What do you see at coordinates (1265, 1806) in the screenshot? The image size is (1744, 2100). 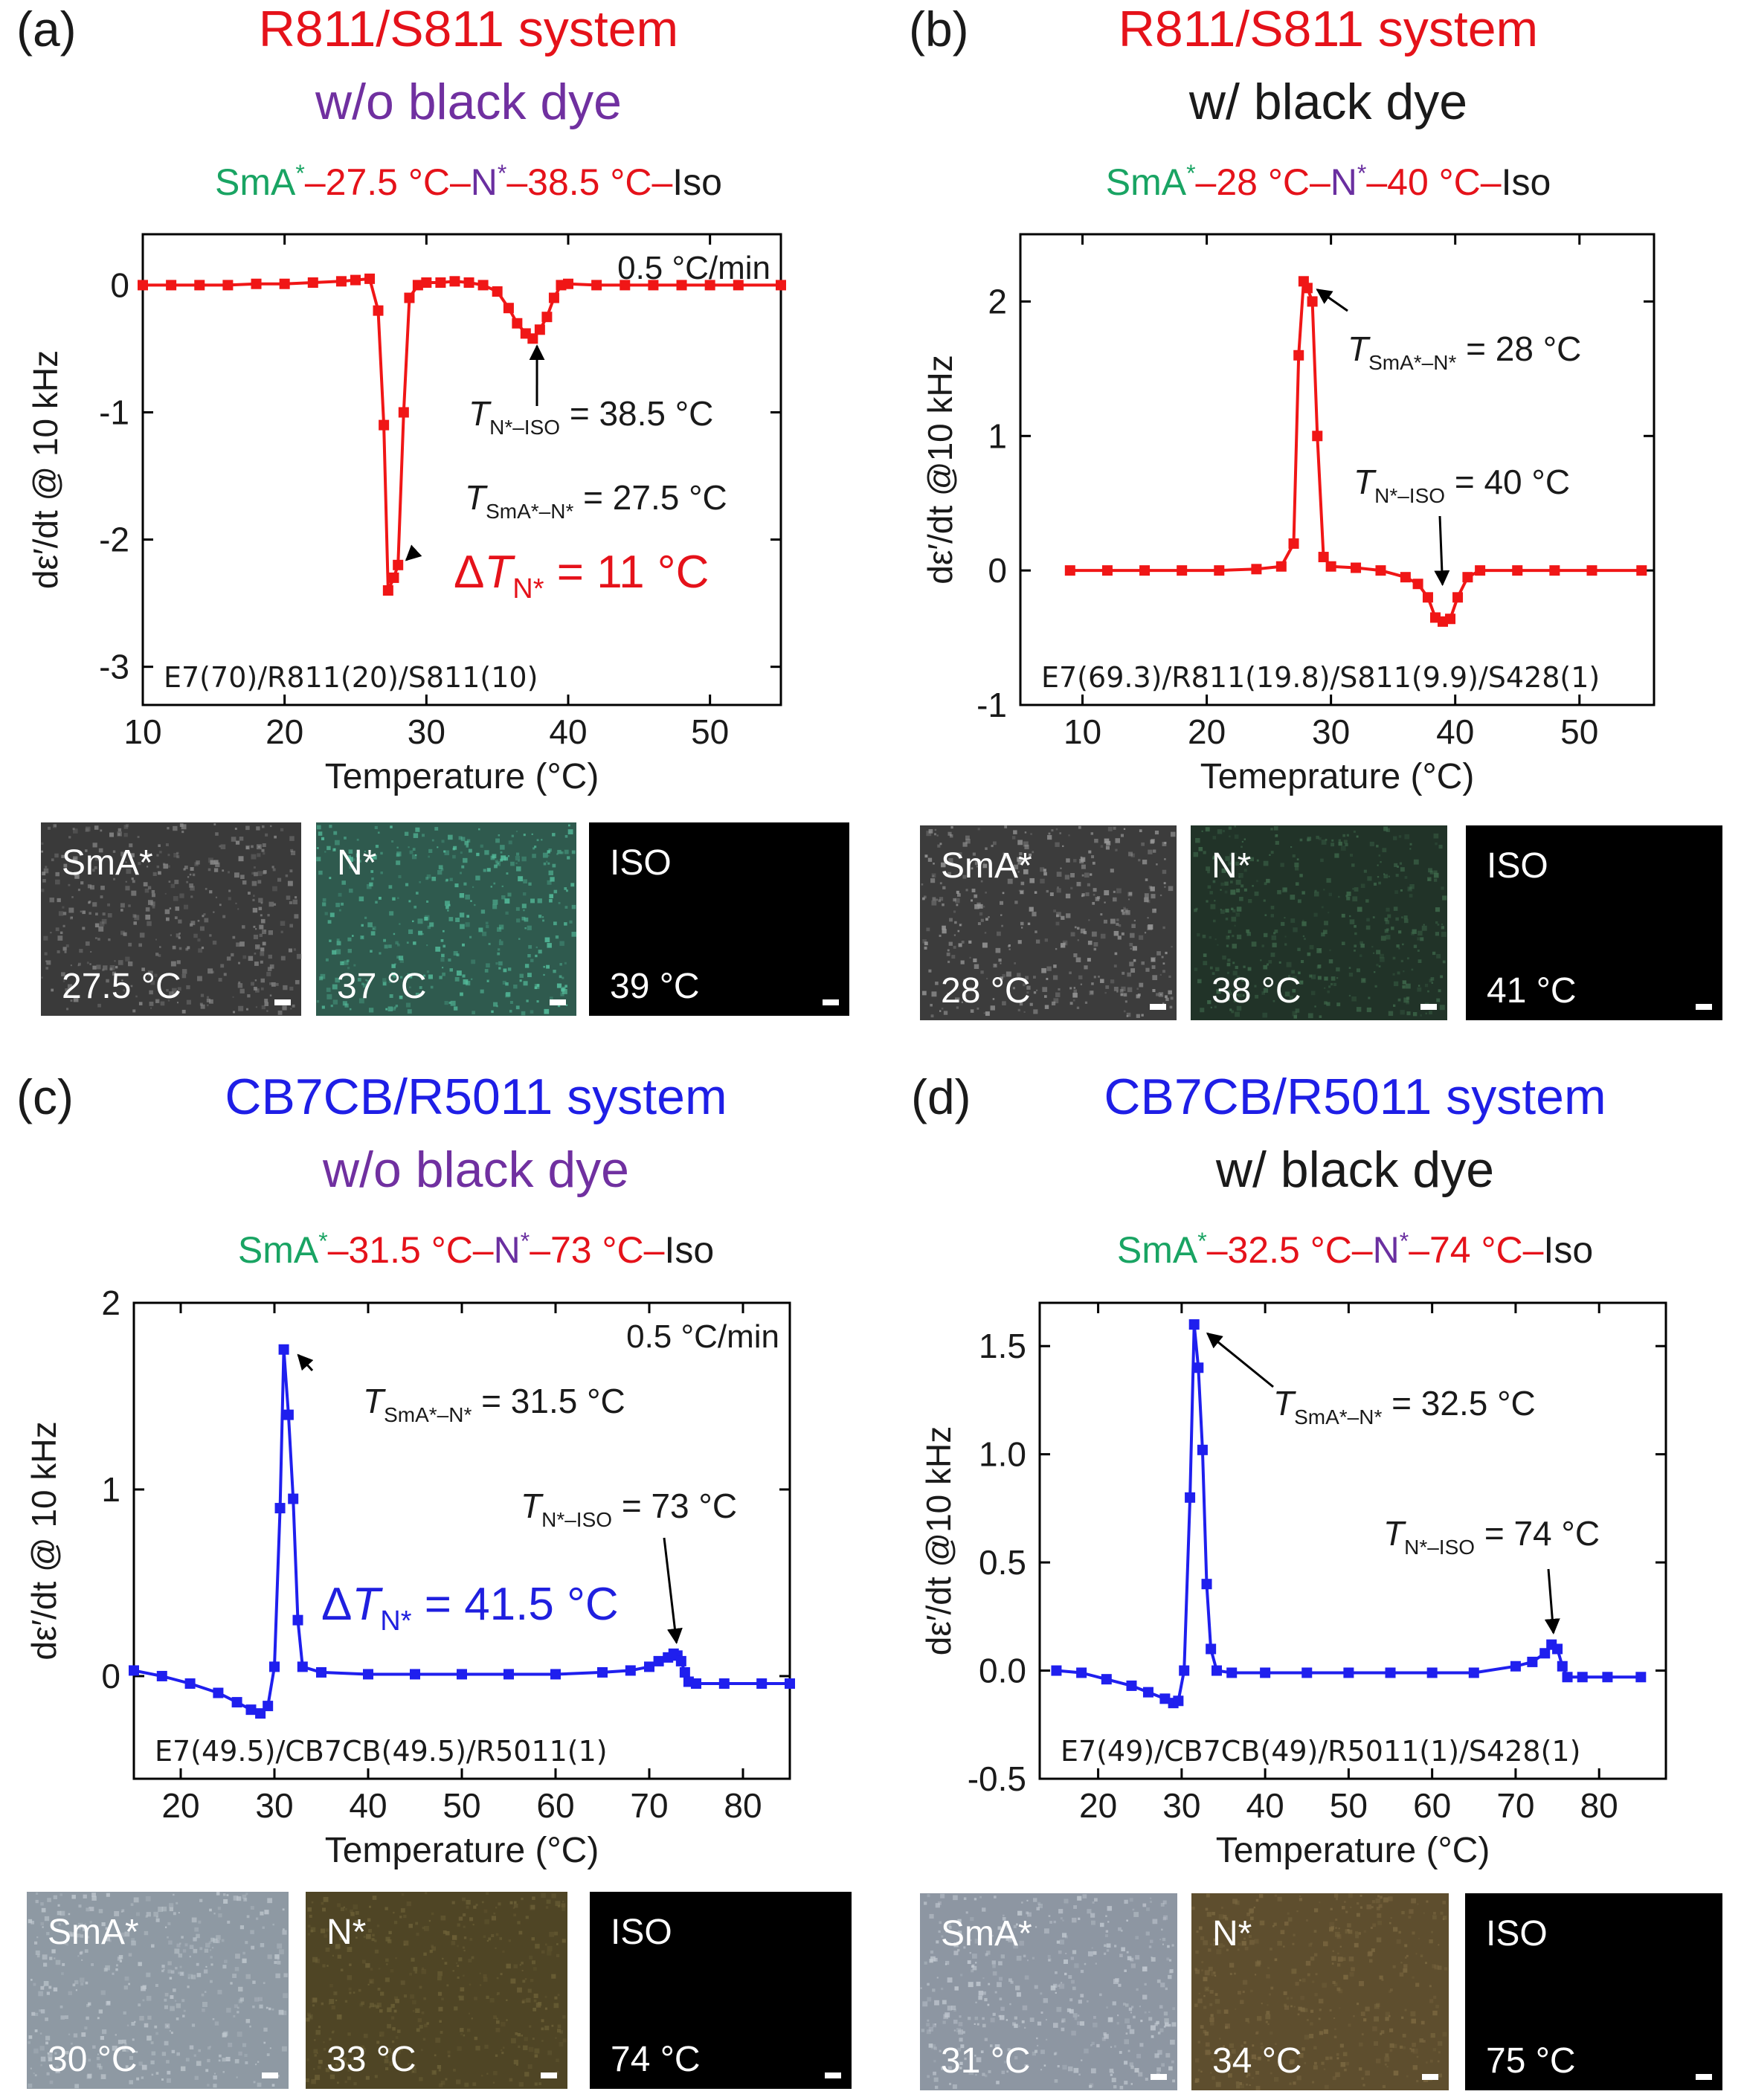 I see `x-tick-label: 40` at bounding box center [1265, 1806].